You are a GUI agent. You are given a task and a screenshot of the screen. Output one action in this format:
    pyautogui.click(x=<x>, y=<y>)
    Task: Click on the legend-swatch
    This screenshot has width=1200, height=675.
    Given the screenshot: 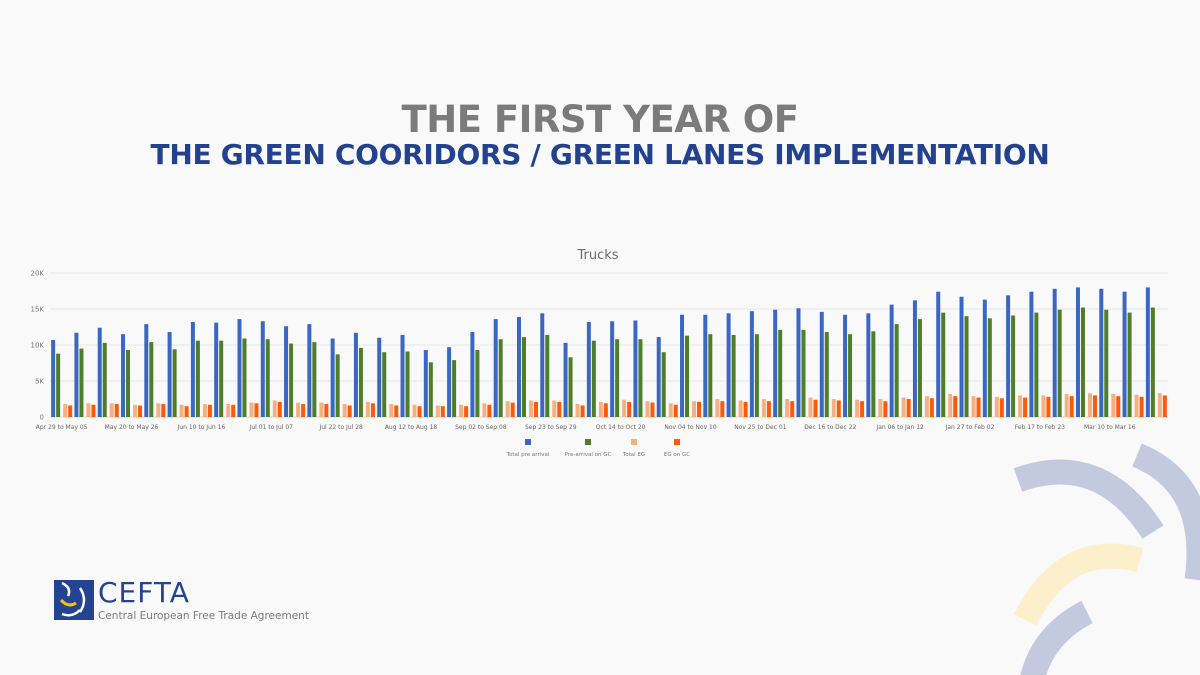 What is the action you would take?
    pyautogui.click(x=528, y=442)
    